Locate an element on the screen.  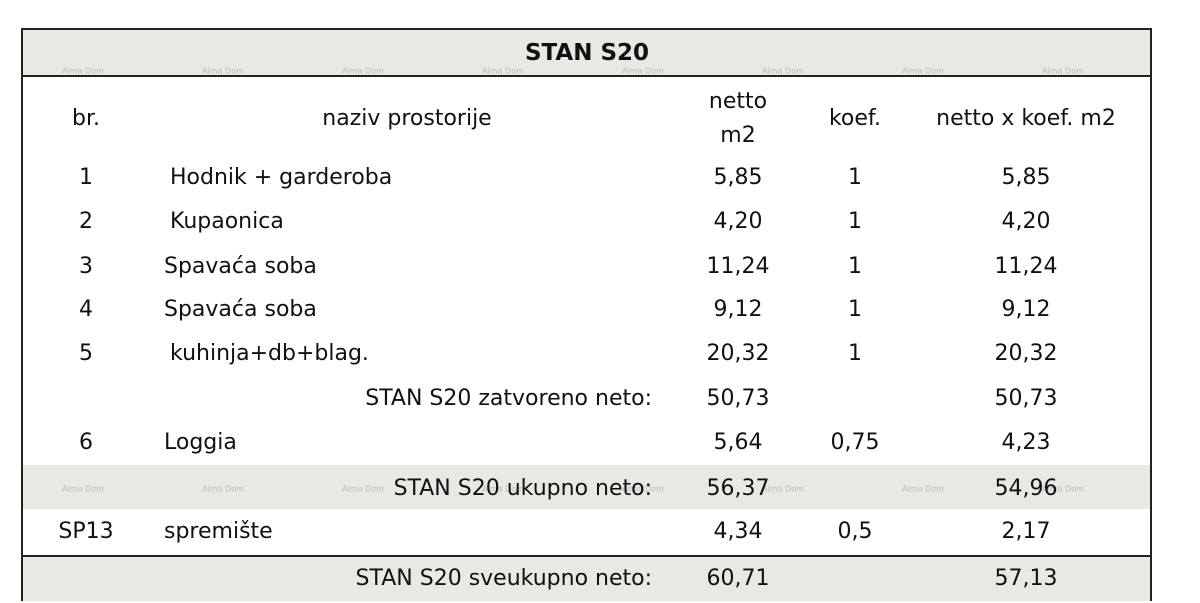
summary-label: STAN S20 sveukupno neto: is located at coordinates (503, 578).